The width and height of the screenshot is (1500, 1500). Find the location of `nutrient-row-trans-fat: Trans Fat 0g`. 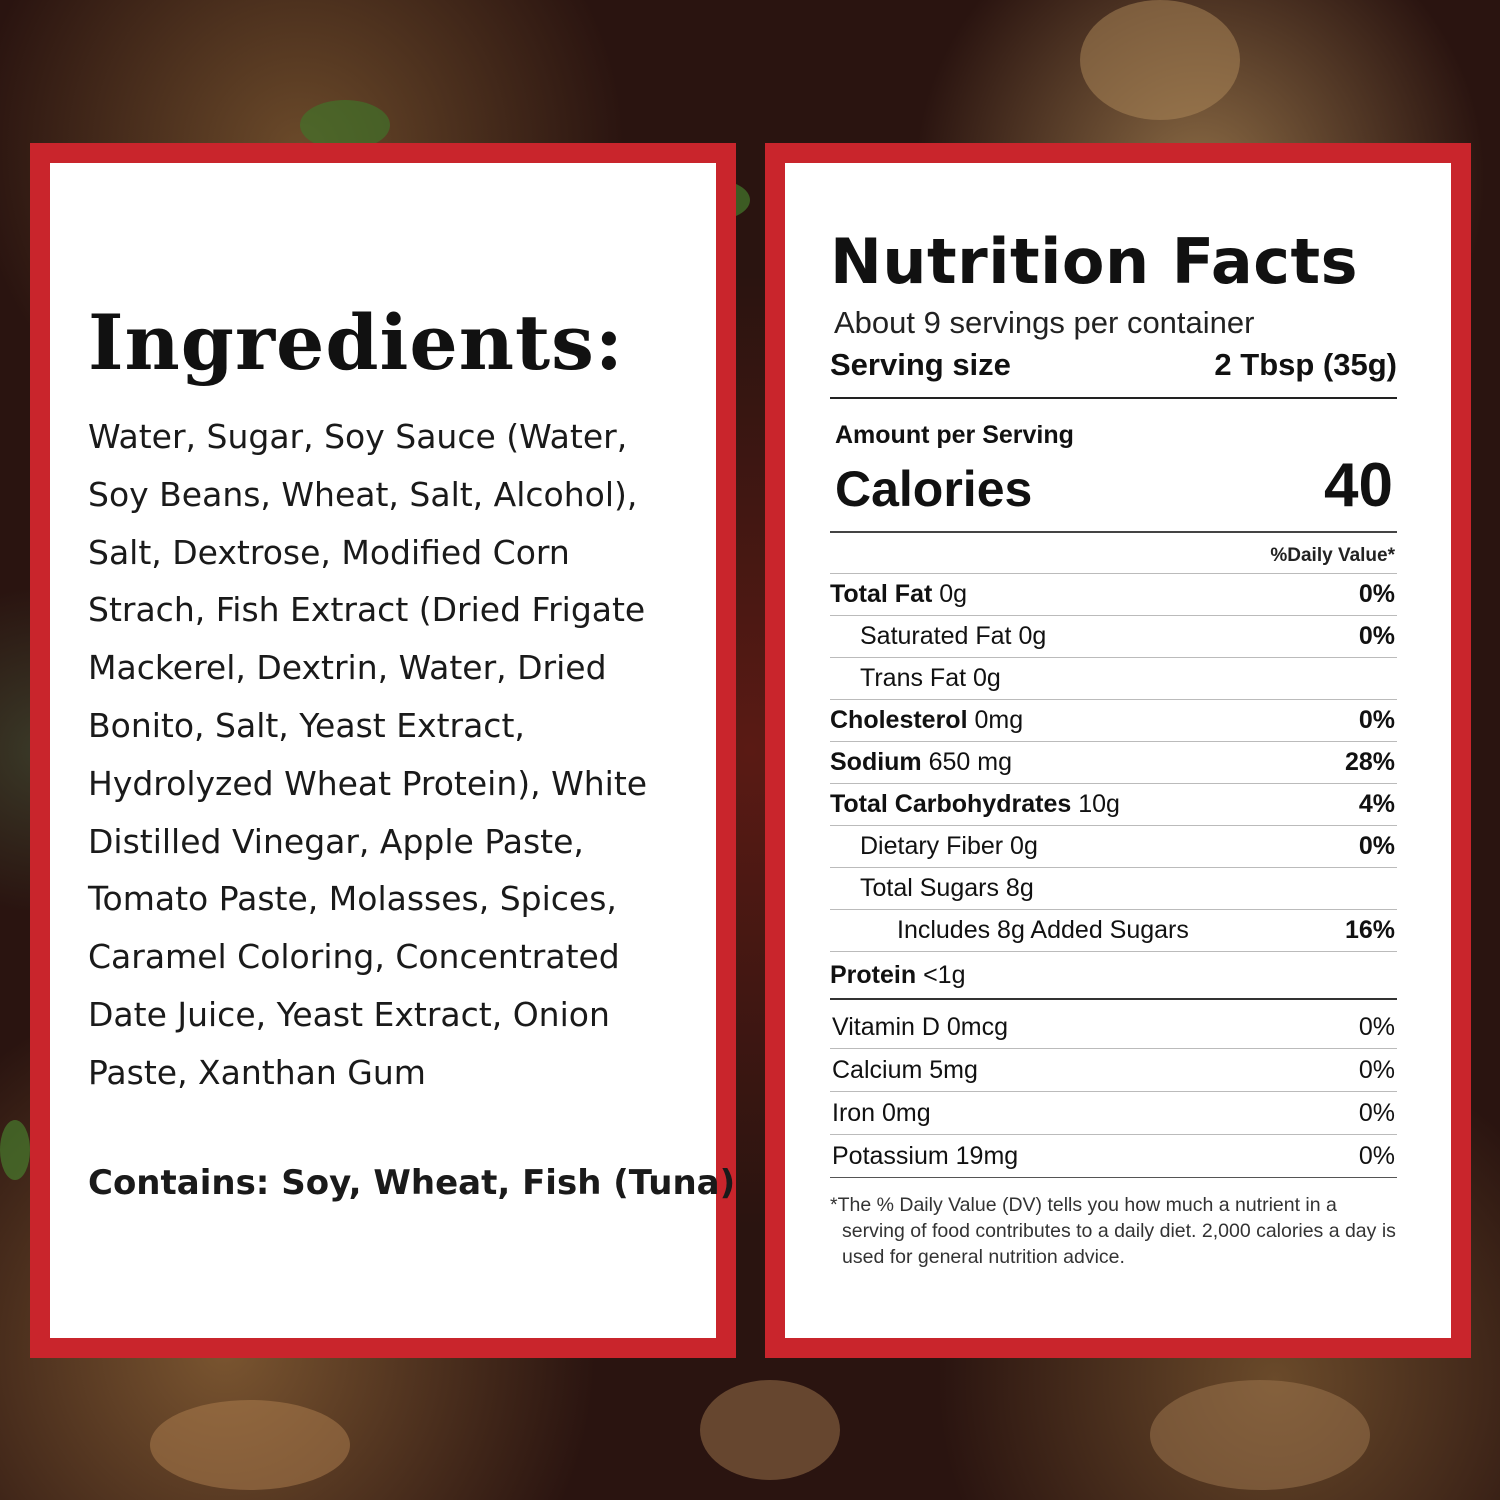

nutrient-row-trans-fat: Trans Fat 0g is located at coordinates (1113, 679).